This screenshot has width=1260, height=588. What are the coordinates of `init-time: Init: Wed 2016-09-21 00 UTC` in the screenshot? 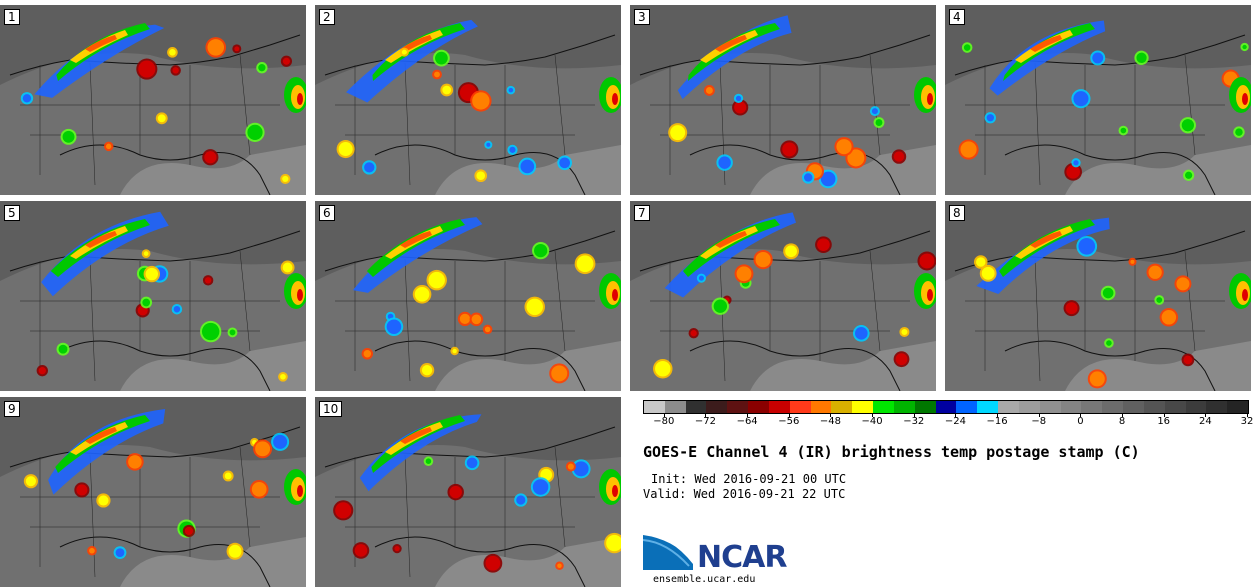 It's located at (749, 479).